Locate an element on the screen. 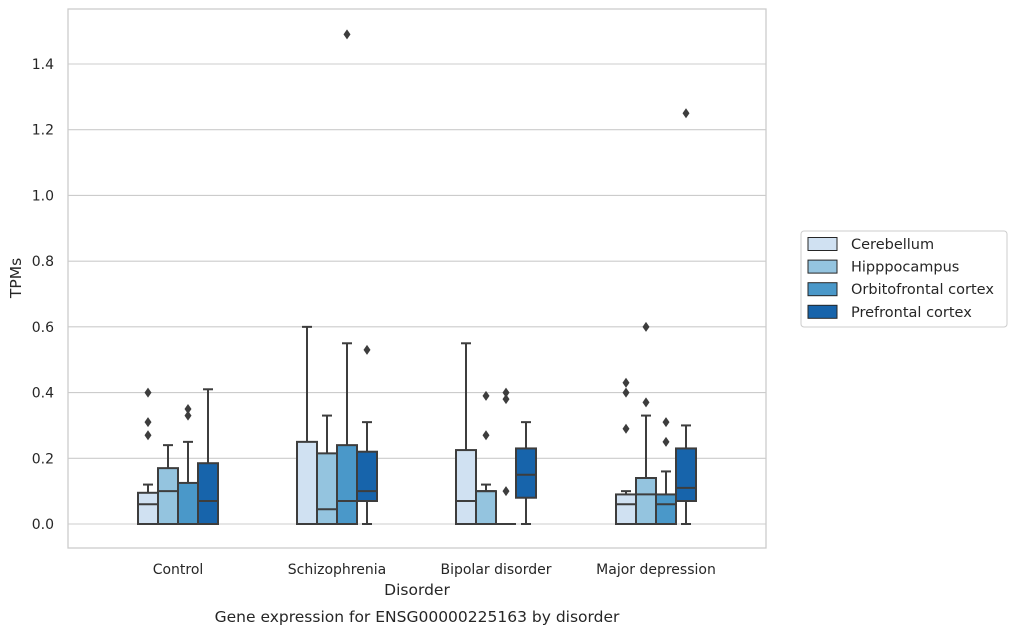 This screenshot has width=1018, height=634. legend-label: Prefrontal cortex is located at coordinates (911, 313).